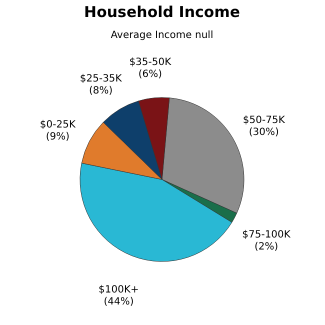 The height and width of the screenshot is (325, 325). What do you see at coordinates (118, 290) in the screenshot?
I see `slice-label: $100K+` at bounding box center [118, 290].